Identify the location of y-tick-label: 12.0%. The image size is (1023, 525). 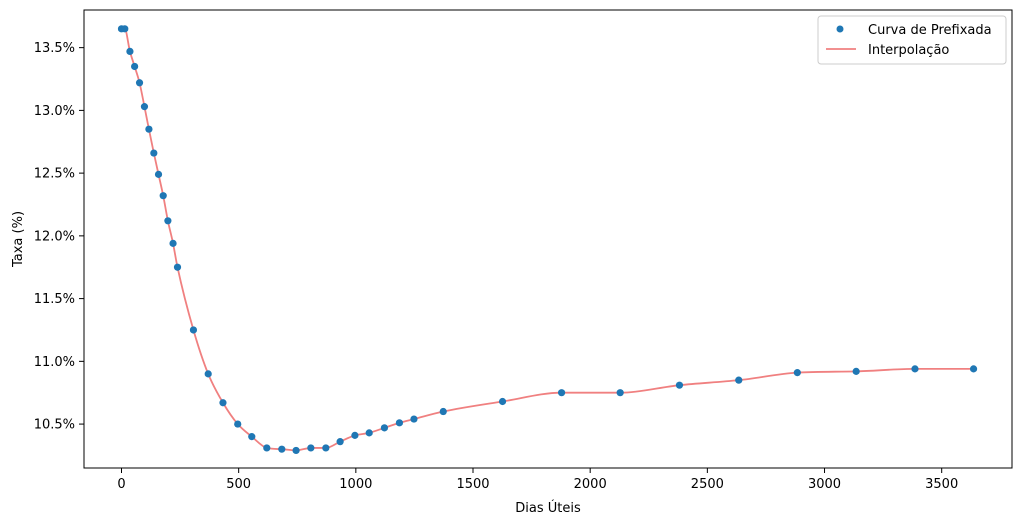
(54, 236).